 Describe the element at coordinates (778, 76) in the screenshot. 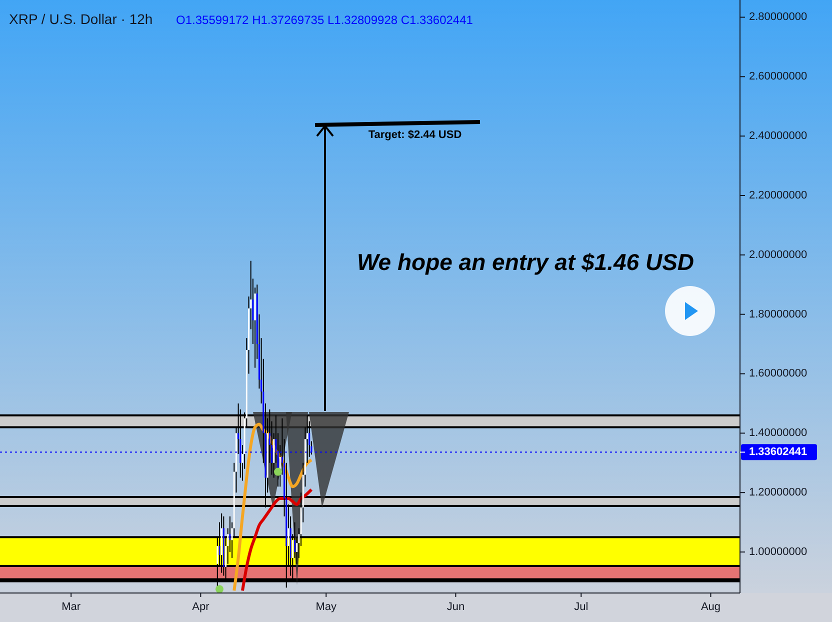

I see `y-tick-label: 2.60000000` at that location.